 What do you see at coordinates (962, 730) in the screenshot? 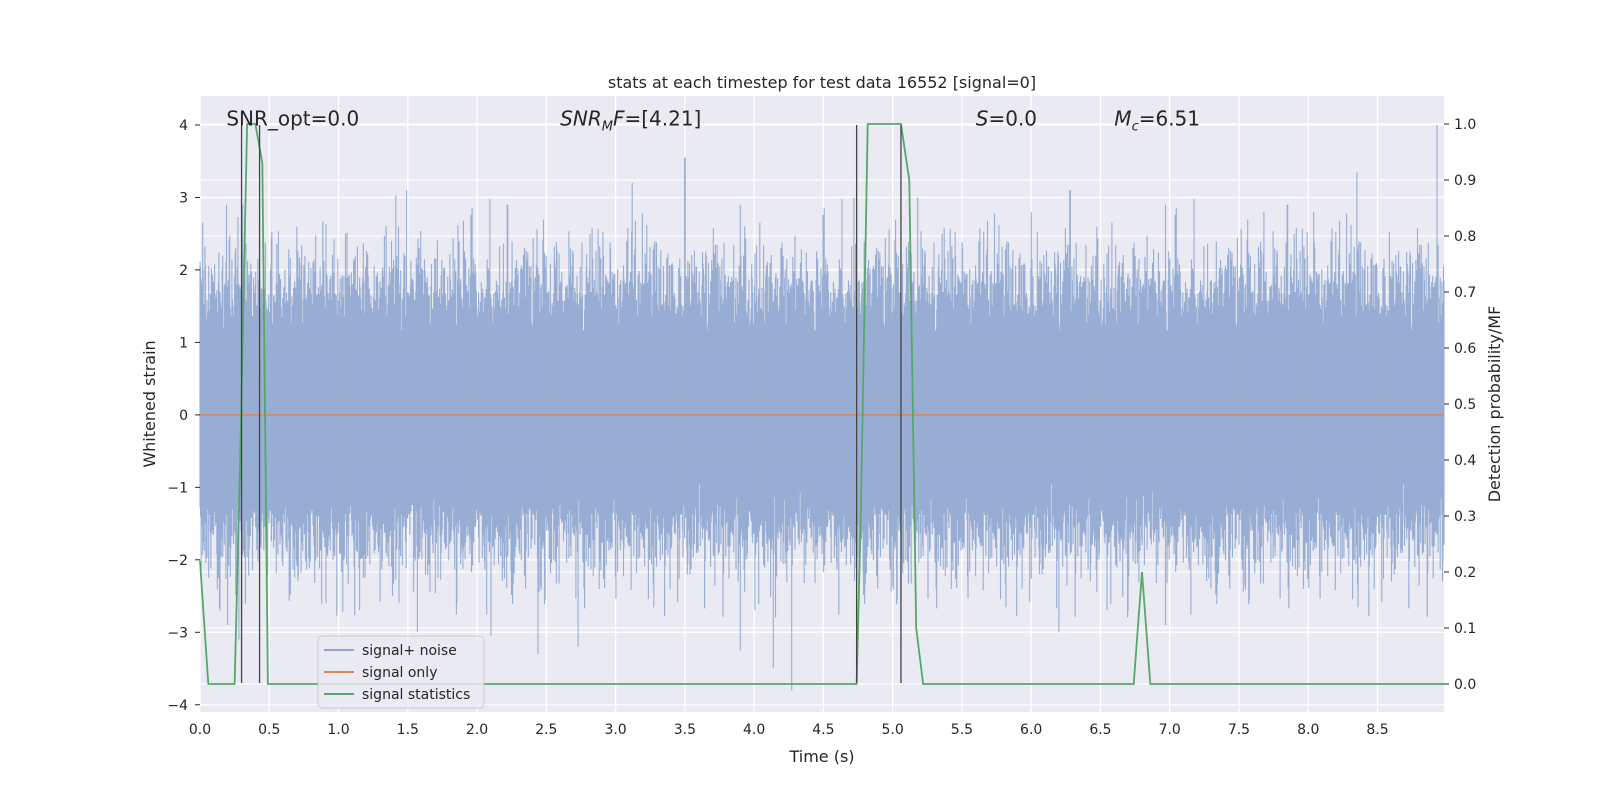
I see `x-tick-label: 5.5` at bounding box center [962, 730].